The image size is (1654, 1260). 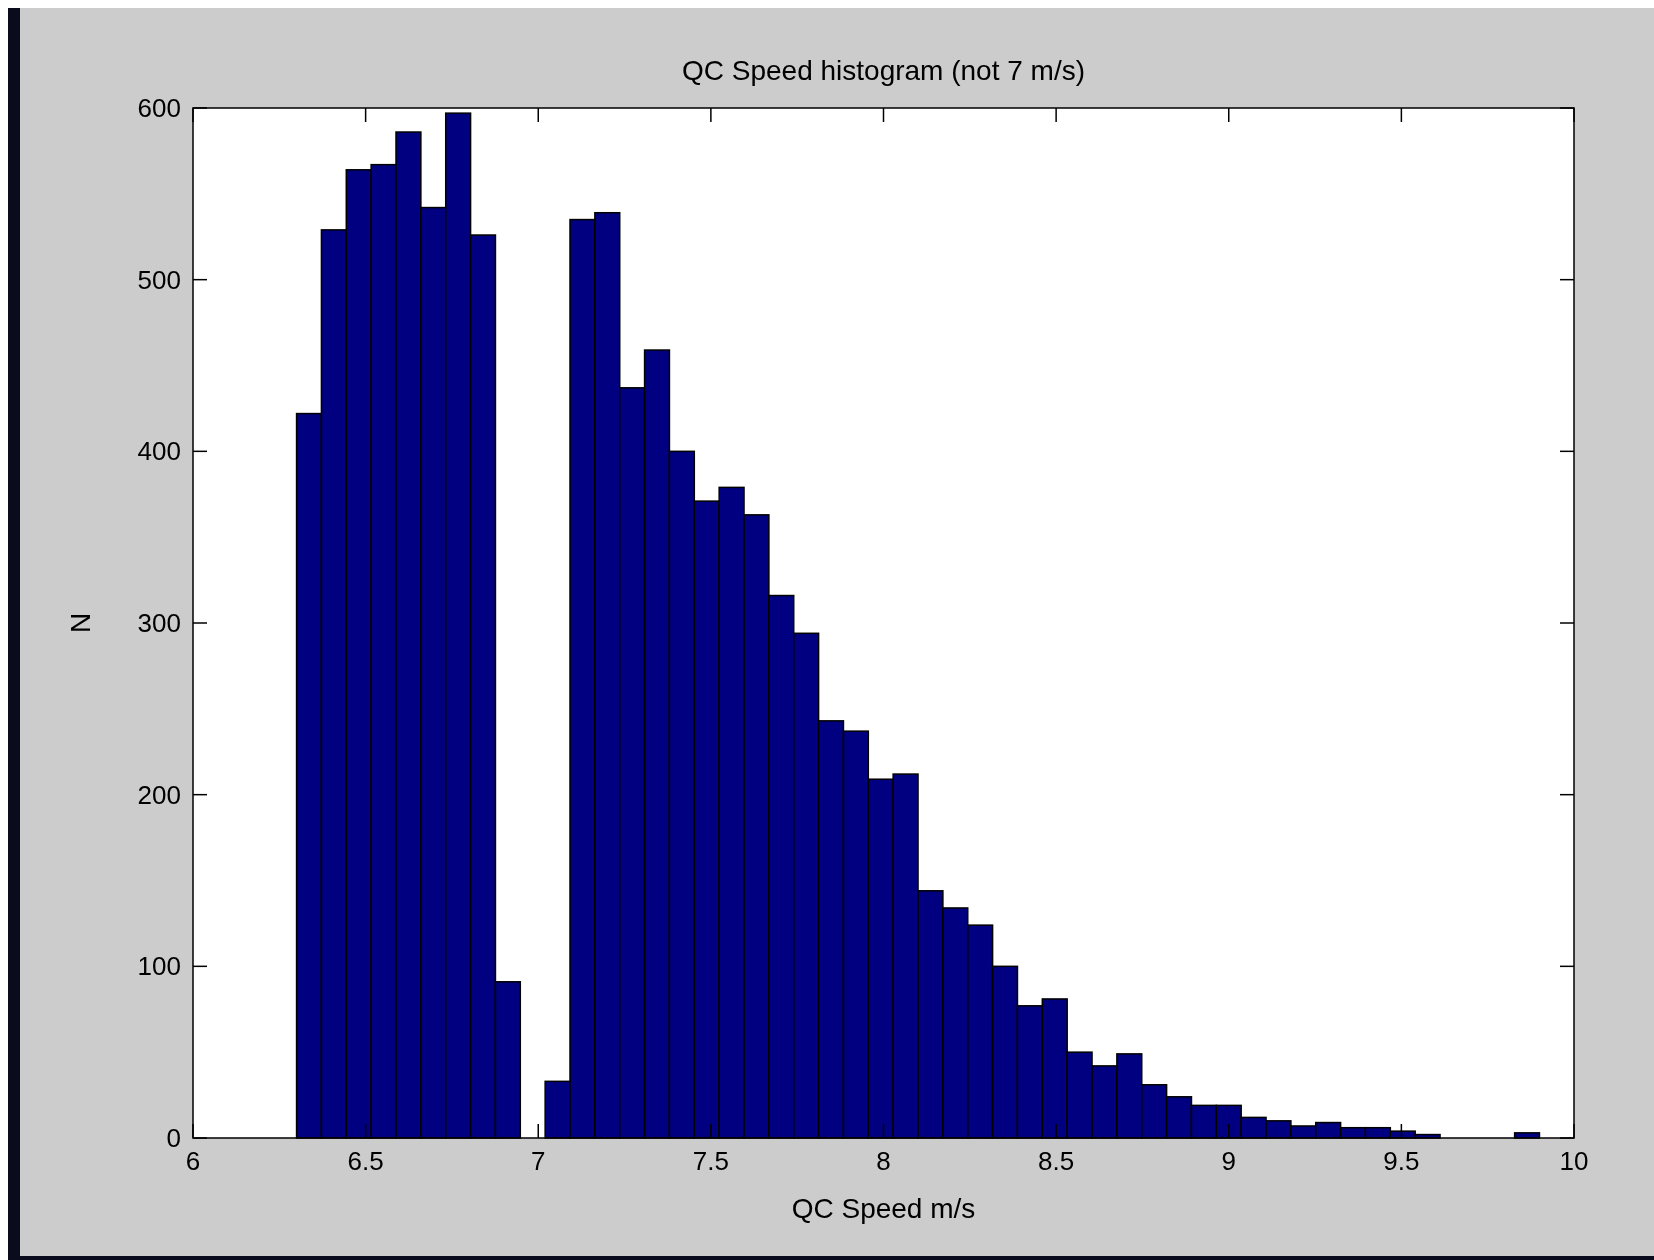 What do you see at coordinates (883, 70) in the screenshot?
I see `chart-title: QC Speed histogram (not 7 m/s)` at bounding box center [883, 70].